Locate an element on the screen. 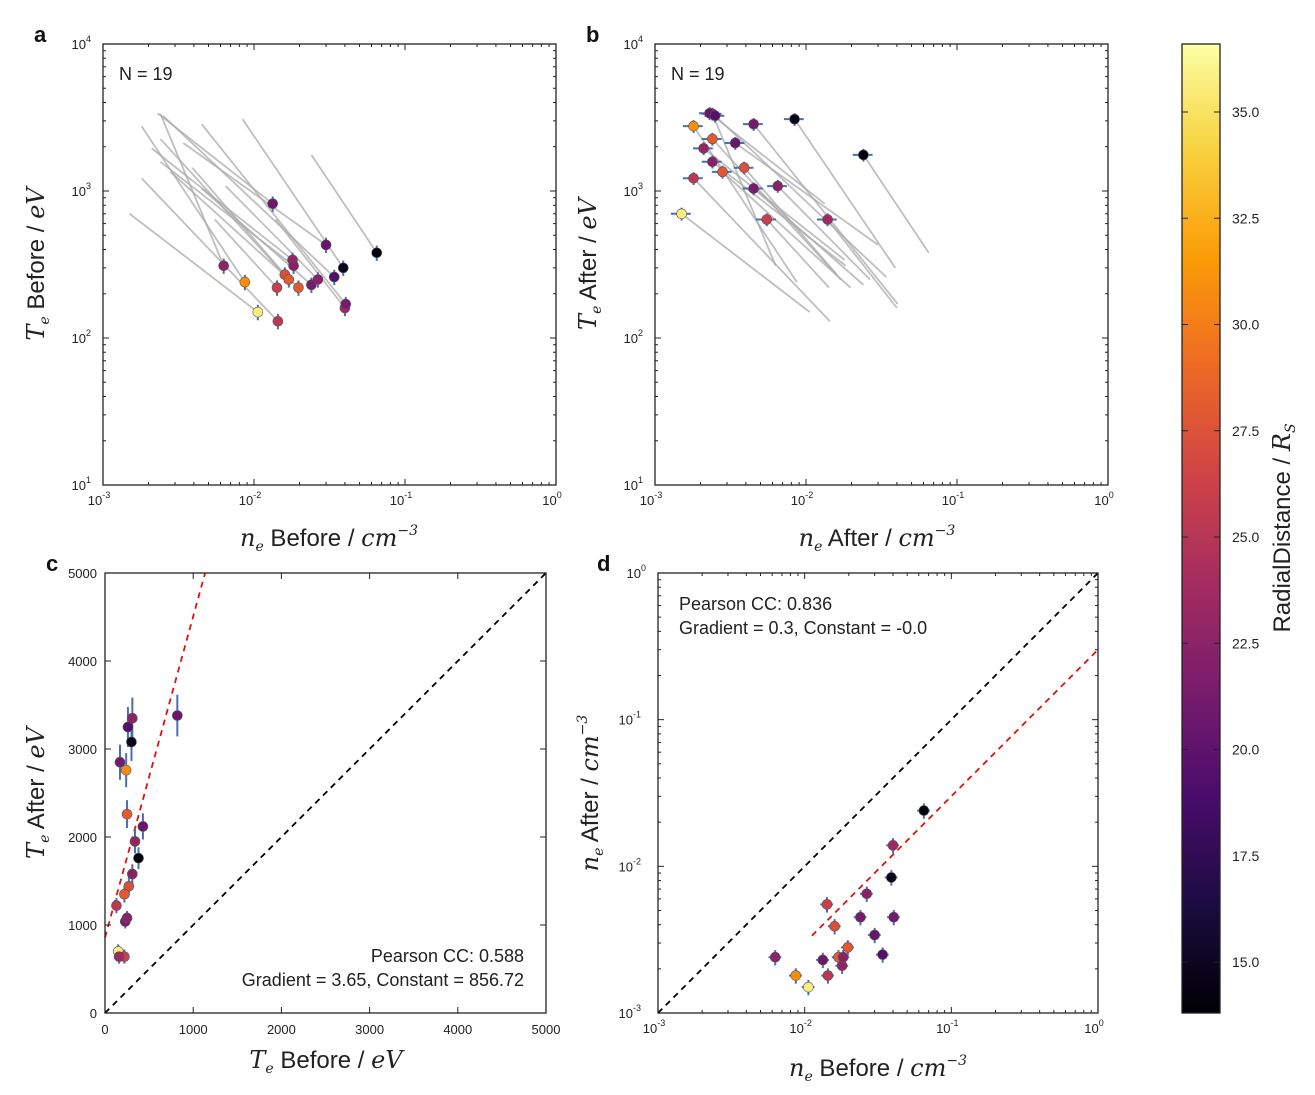 Image resolution: width=1315 pixels, height=1095 pixels. y-tick-label: 10⁰ is located at coordinates (636, 572).